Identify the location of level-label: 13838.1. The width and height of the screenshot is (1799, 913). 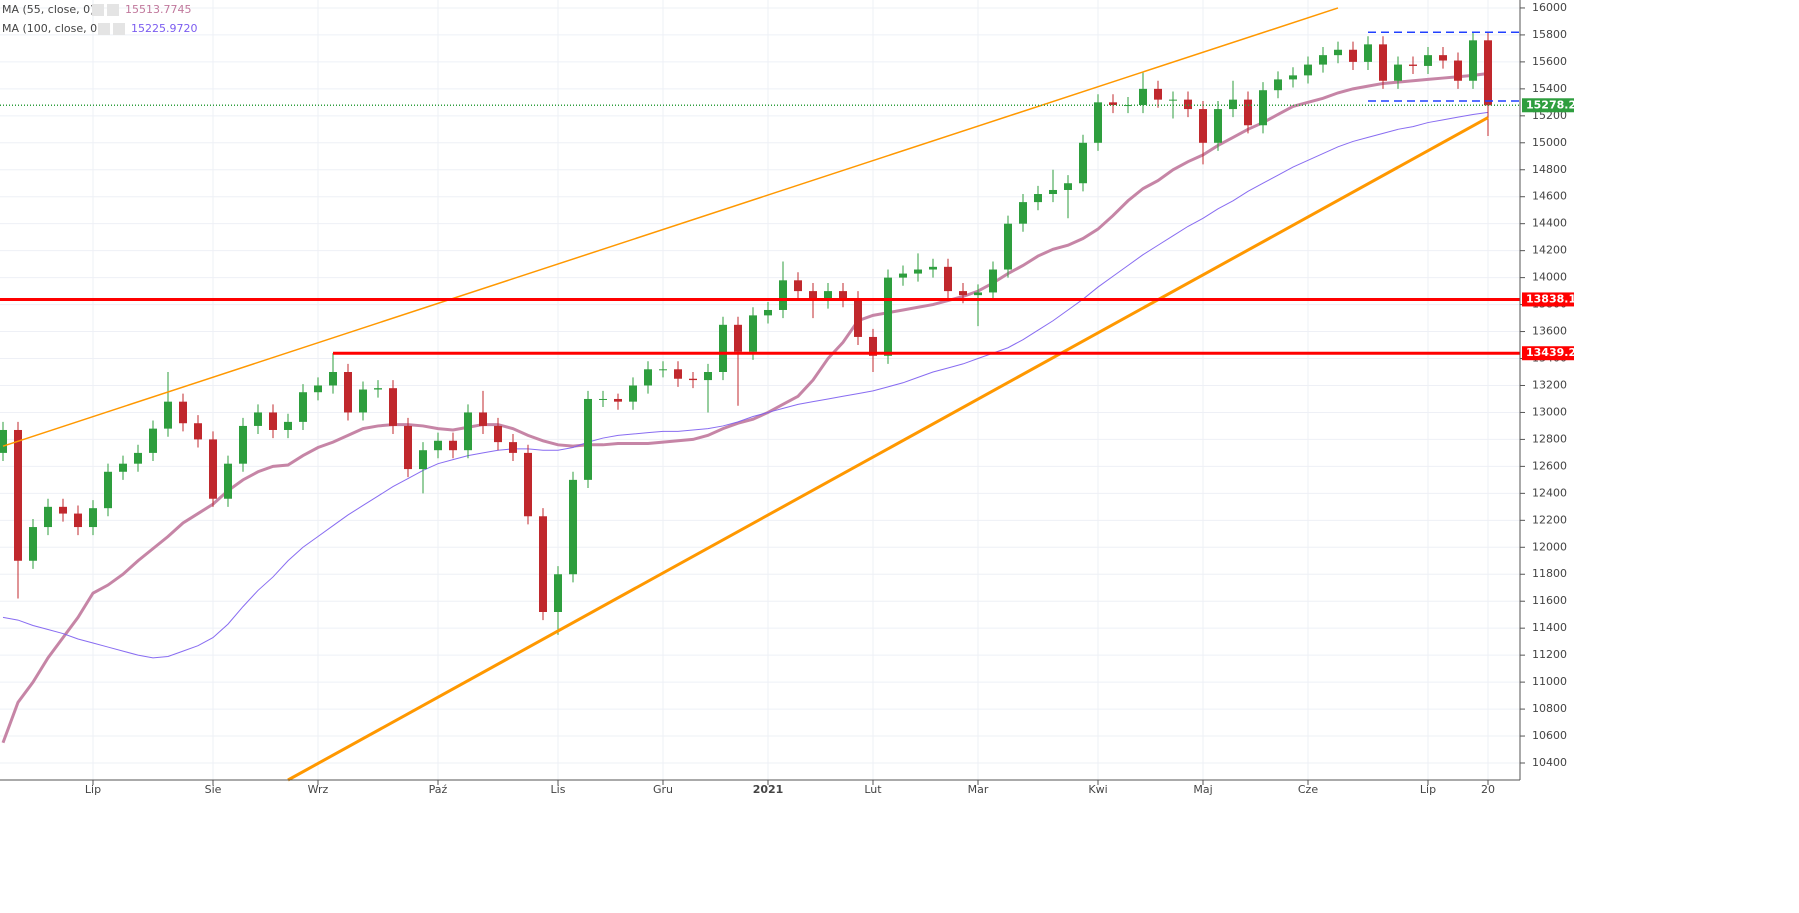
(1551, 298).